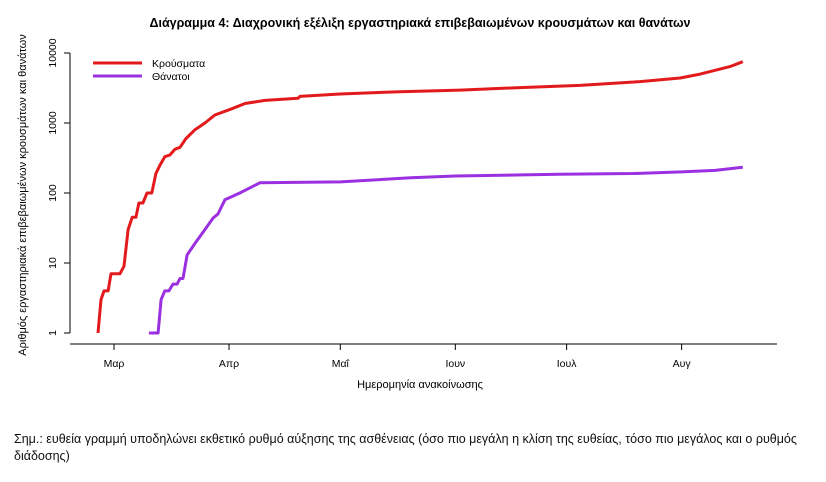 The image size is (826, 482). What do you see at coordinates (178, 64) in the screenshot?
I see `legend-label: Κρούσματα` at bounding box center [178, 64].